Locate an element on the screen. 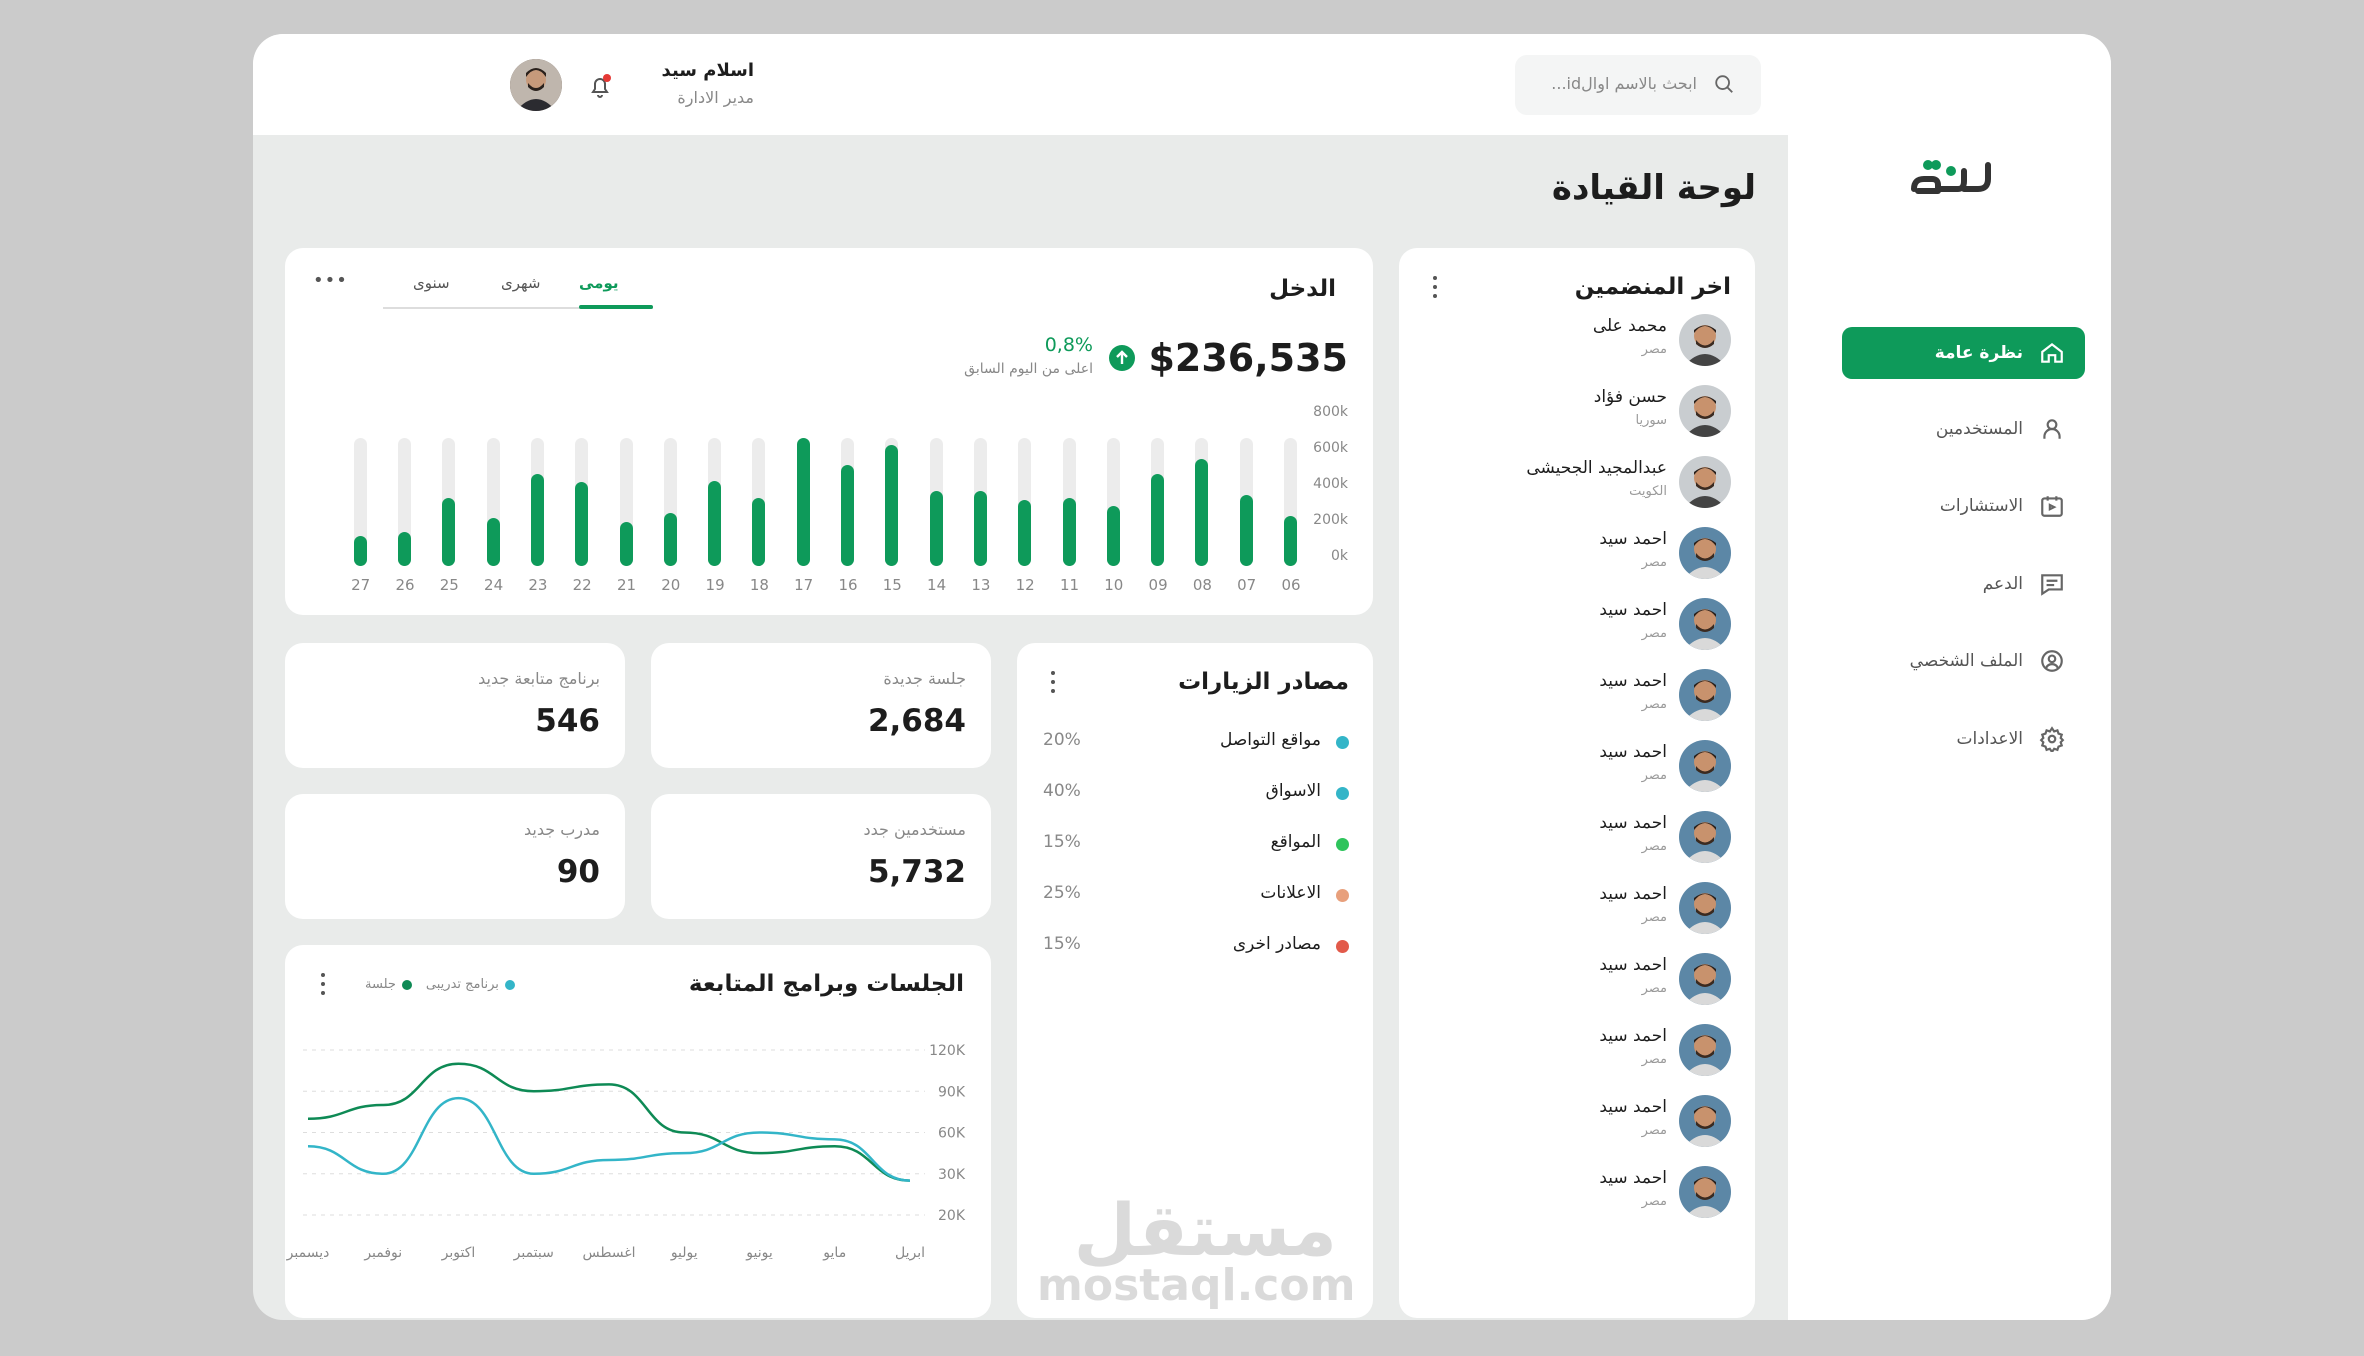  income-change: 0,8% is located at coordinates (1068, 345).